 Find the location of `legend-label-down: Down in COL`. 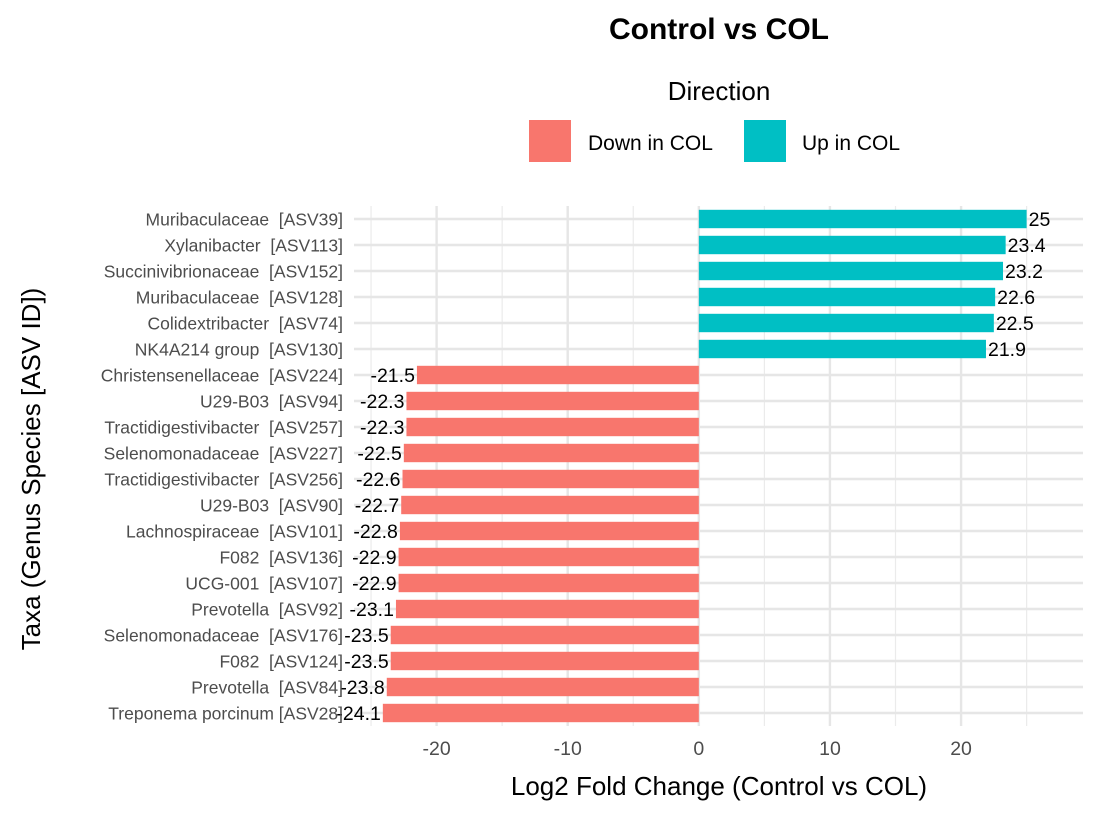

legend-label-down: Down in COL is located at coordinates (650, 143).